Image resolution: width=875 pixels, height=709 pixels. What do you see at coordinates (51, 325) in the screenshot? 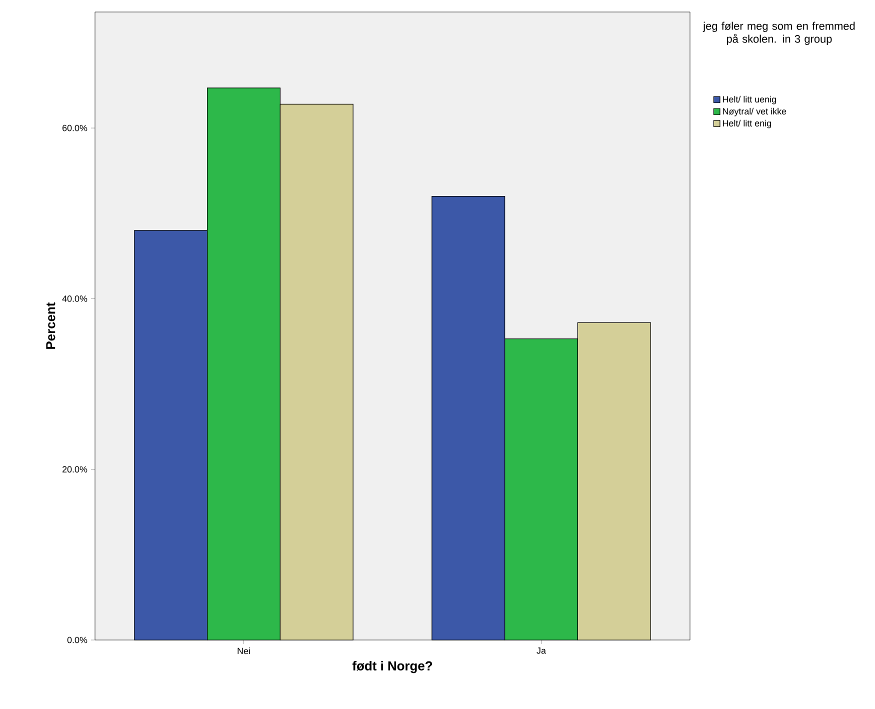
I see `y-axis-title: Percent` at bounding box center [51, 325].